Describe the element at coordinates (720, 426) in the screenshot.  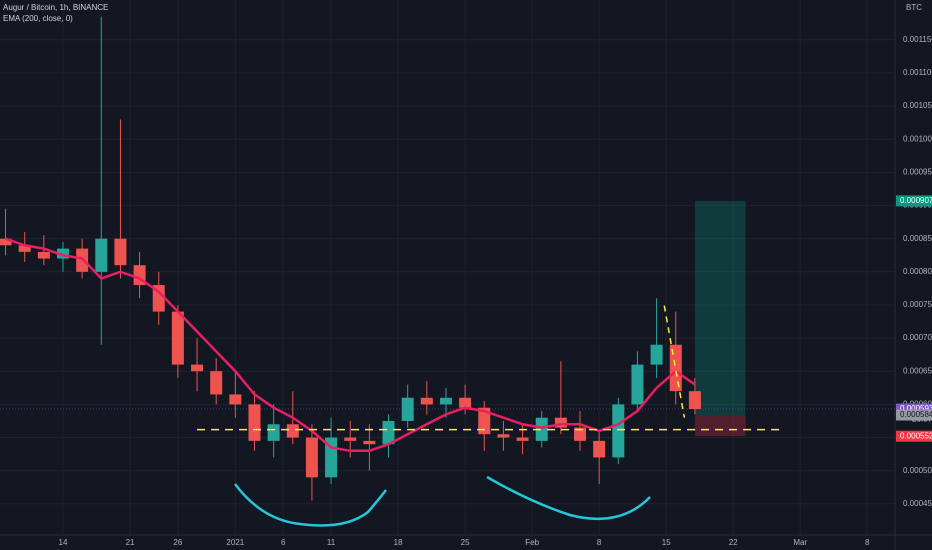
I see `loss-zone` at that location.